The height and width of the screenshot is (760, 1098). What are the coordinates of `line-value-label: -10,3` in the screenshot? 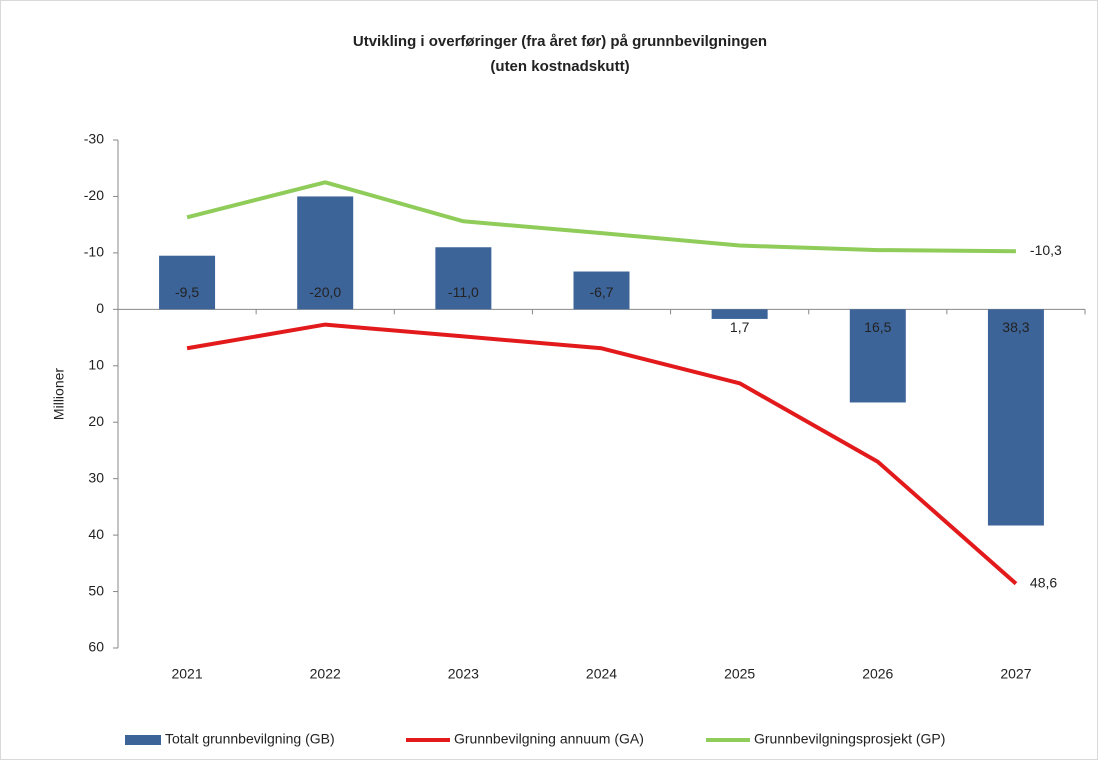 It's located at (1046, 250).